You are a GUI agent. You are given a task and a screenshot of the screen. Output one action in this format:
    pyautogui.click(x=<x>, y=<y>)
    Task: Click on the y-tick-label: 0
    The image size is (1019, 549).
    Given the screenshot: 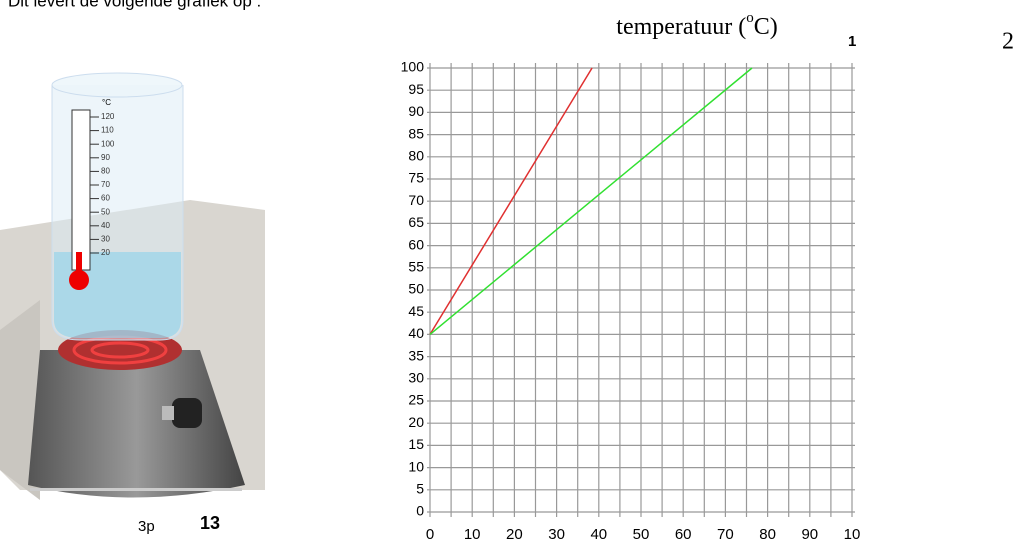 What is the action you would take?
    pyautogui.click(x=420, y=511)
    